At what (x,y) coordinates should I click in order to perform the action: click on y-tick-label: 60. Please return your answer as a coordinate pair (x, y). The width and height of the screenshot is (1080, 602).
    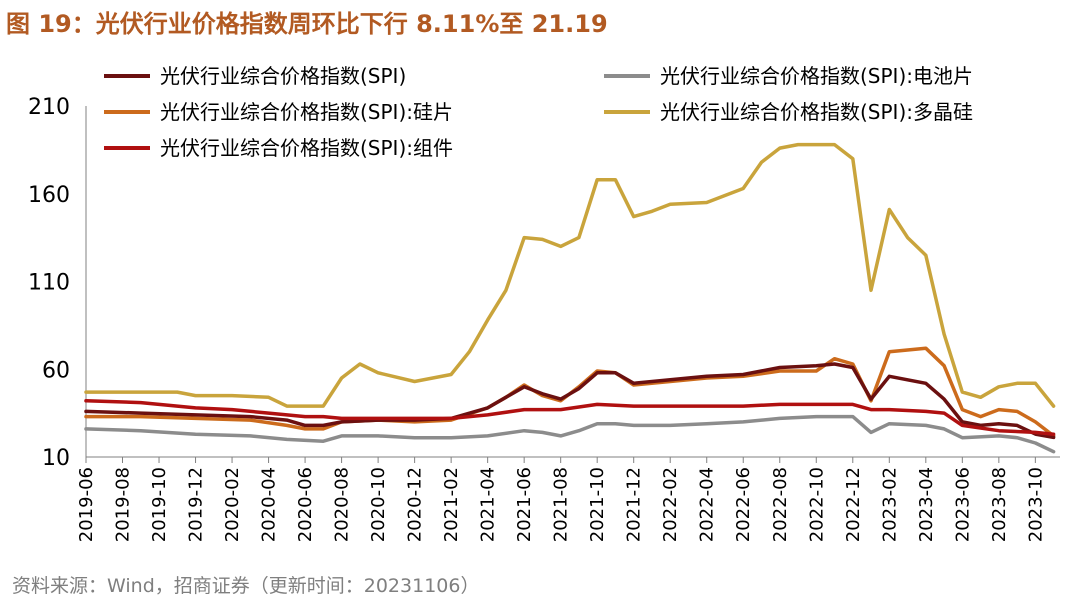
    Looking at the image, I should click on (56, 370).